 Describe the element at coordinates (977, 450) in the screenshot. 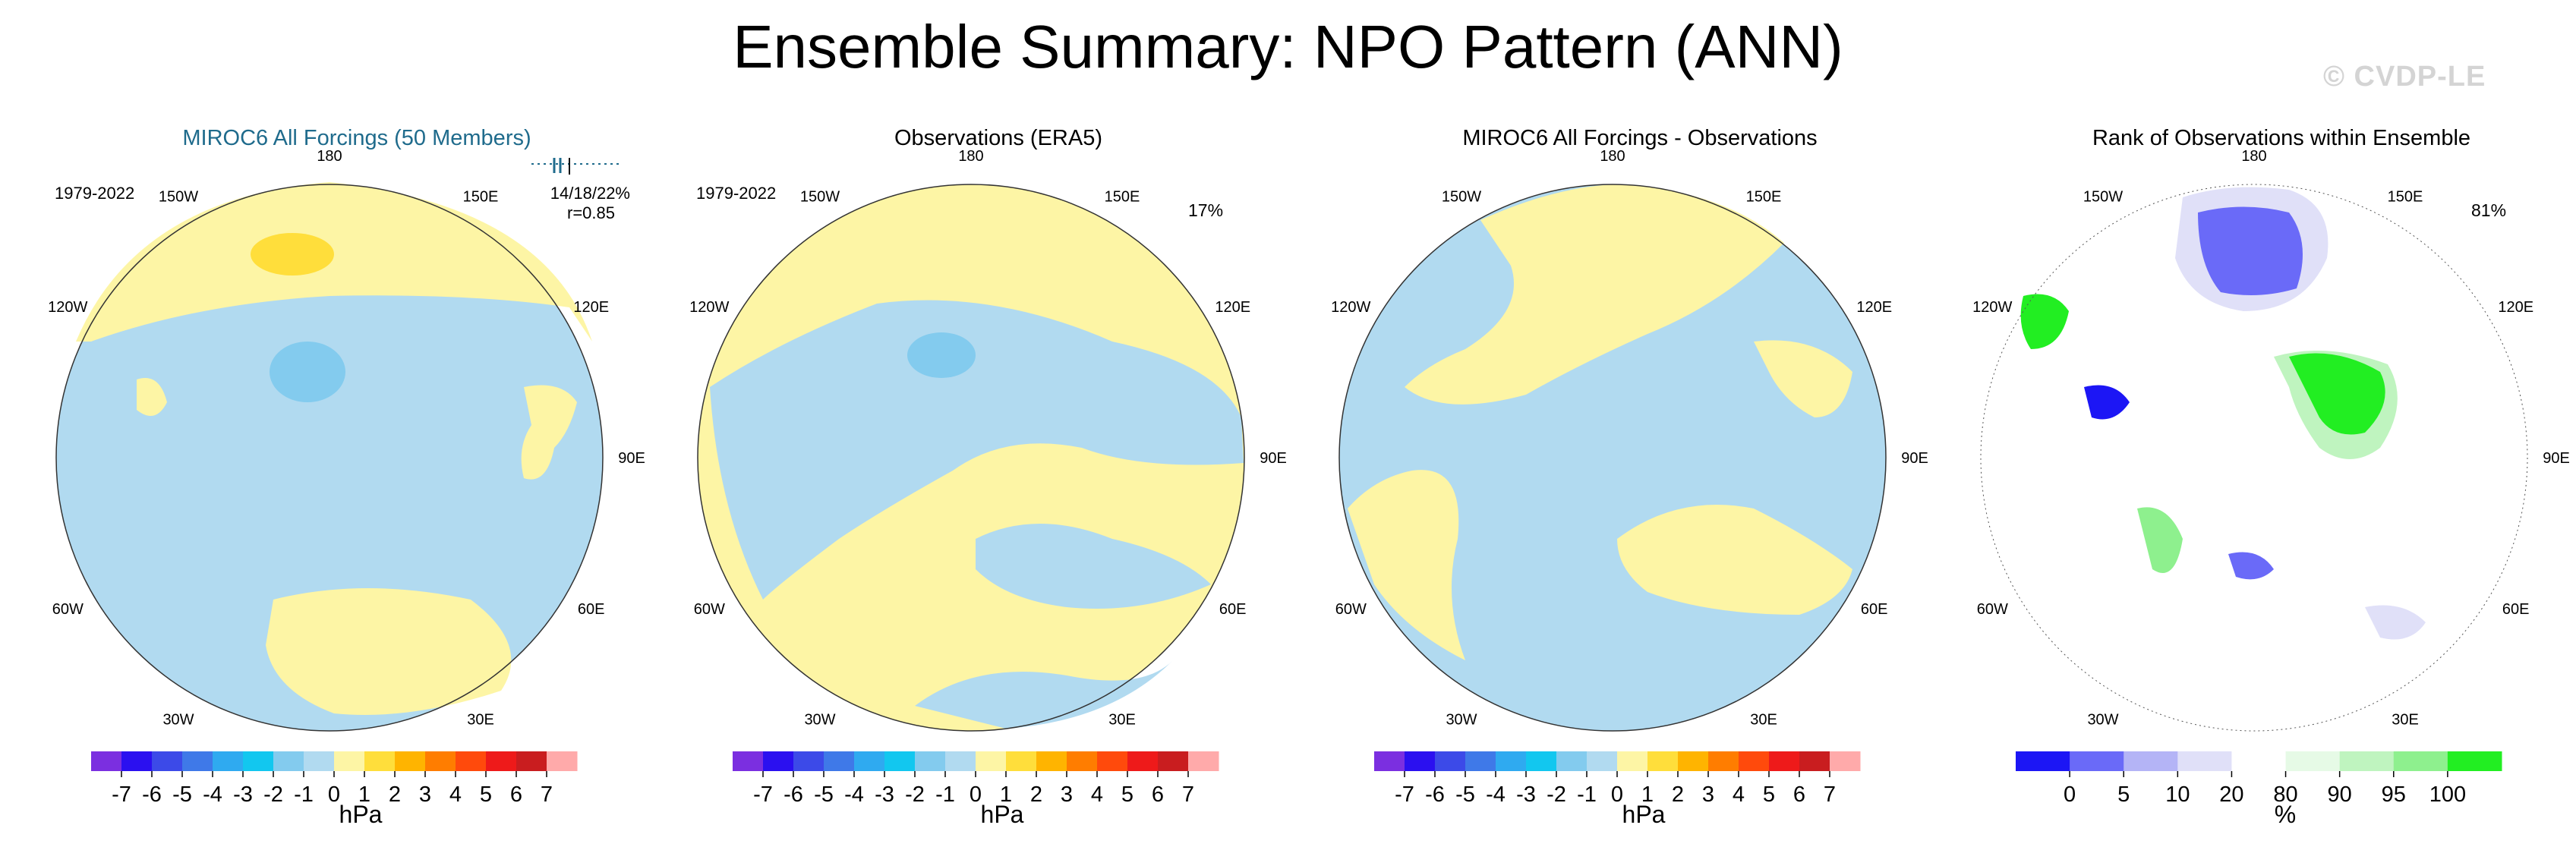

I see `negative-anomaly-band` at that location.